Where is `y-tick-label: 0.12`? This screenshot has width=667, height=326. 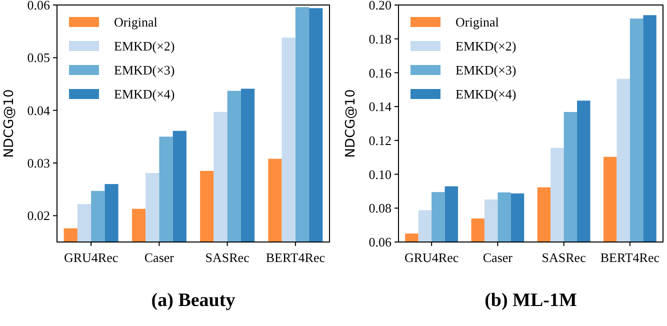
y-tick-label: 0.12 is located at coordinates (380, 140).